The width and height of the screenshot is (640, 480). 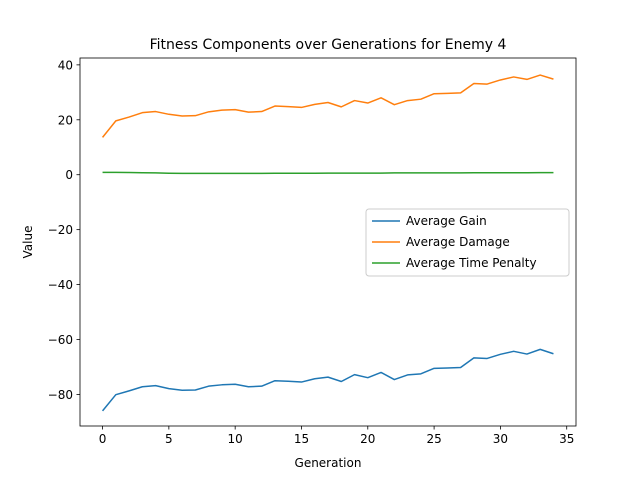 I want to click on x-tick-label-3: 15, so click(x=301, y=439).